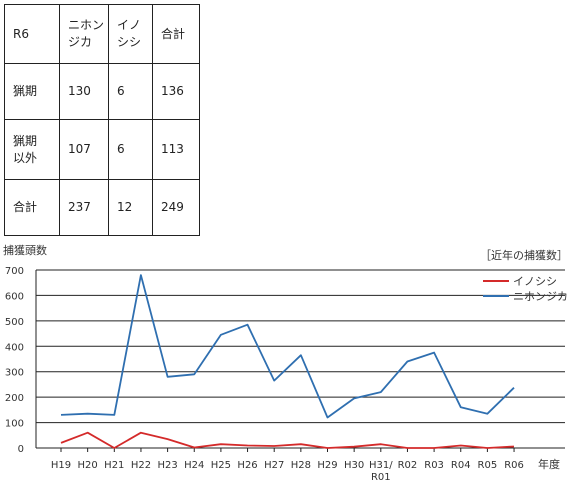  Describe the element at coordinates (540, 296) in the screenshot. I see `legend-label: ニホンジカ` at that location.